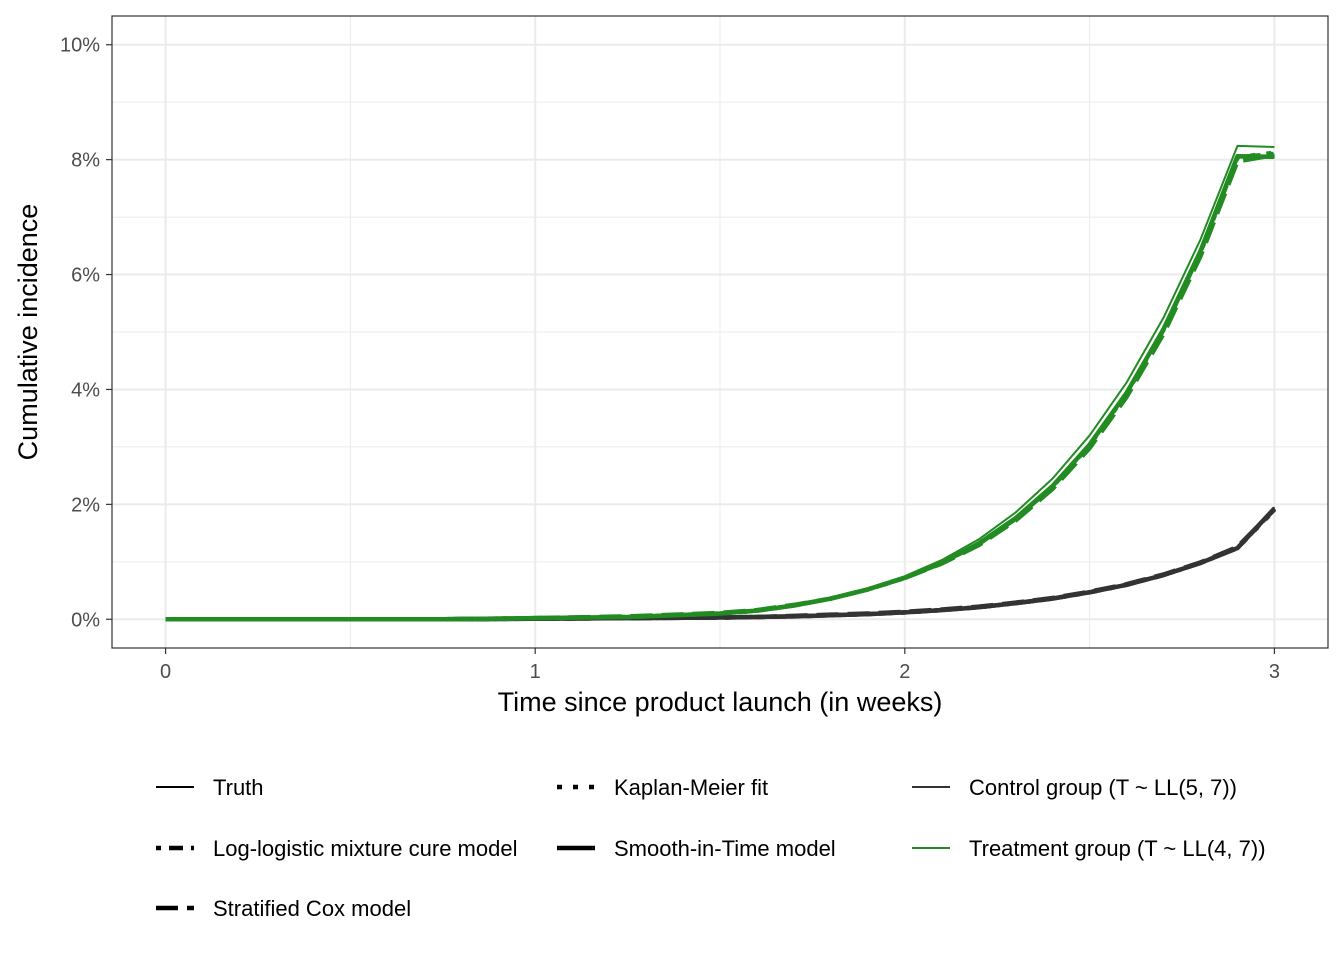  I want to click on legend-item-control-group: Control group (T ~ LL(5, 7)), so click(1074, 787).